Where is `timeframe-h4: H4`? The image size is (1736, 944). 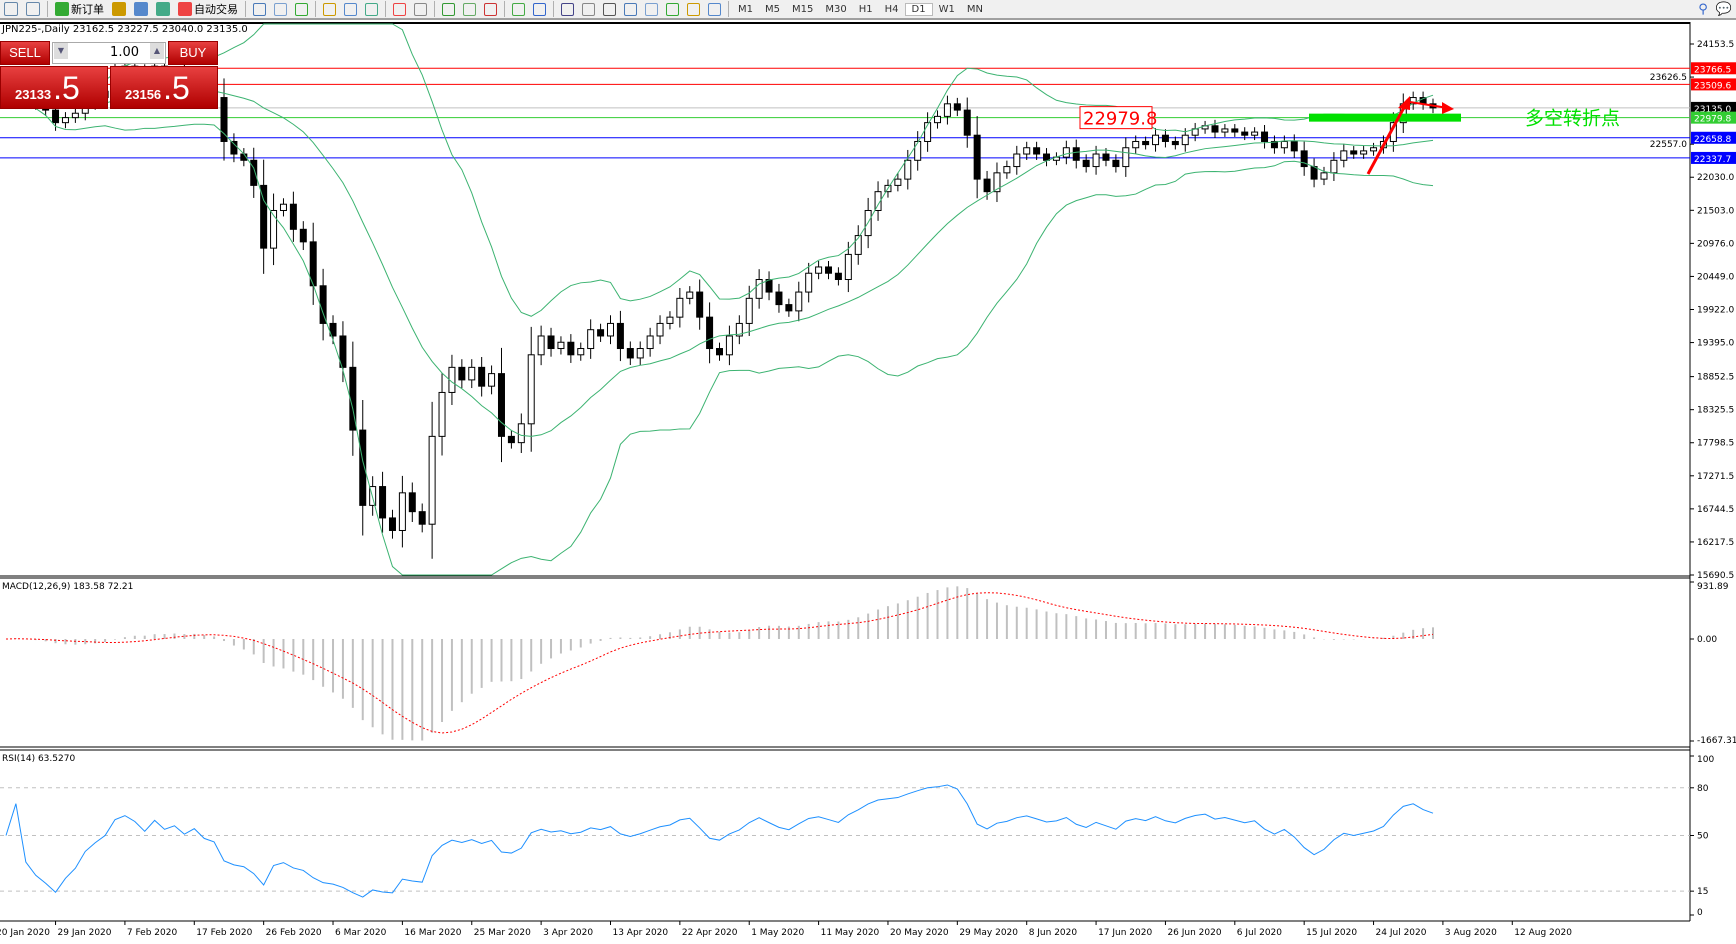
timeframe-h4: H4 is located at coordinates (891, 9).